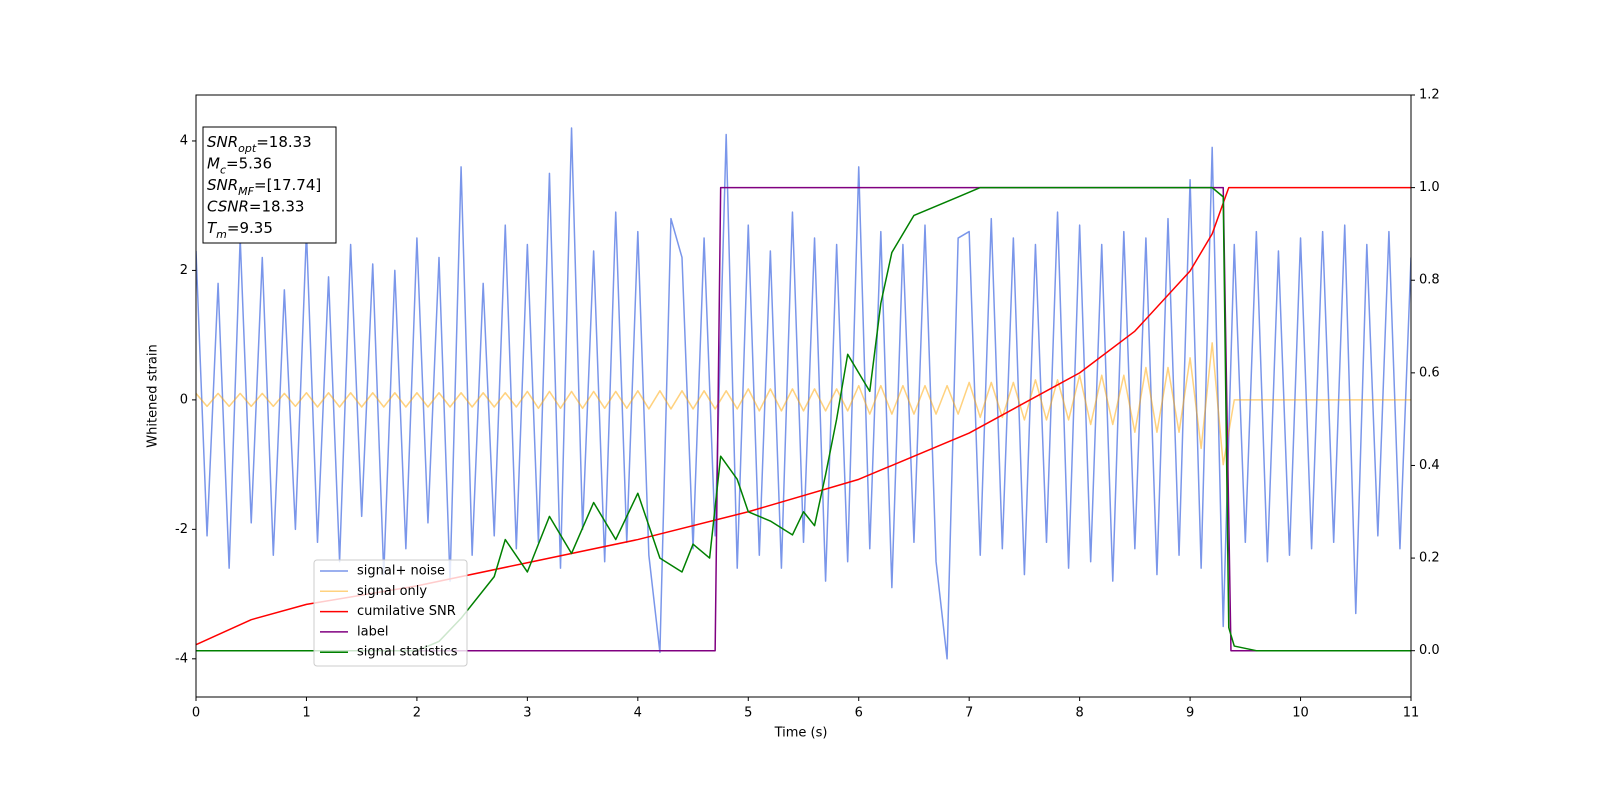 This screenshot has height=804, width=1600. I want to click on legend-frame, so click(390, 613).